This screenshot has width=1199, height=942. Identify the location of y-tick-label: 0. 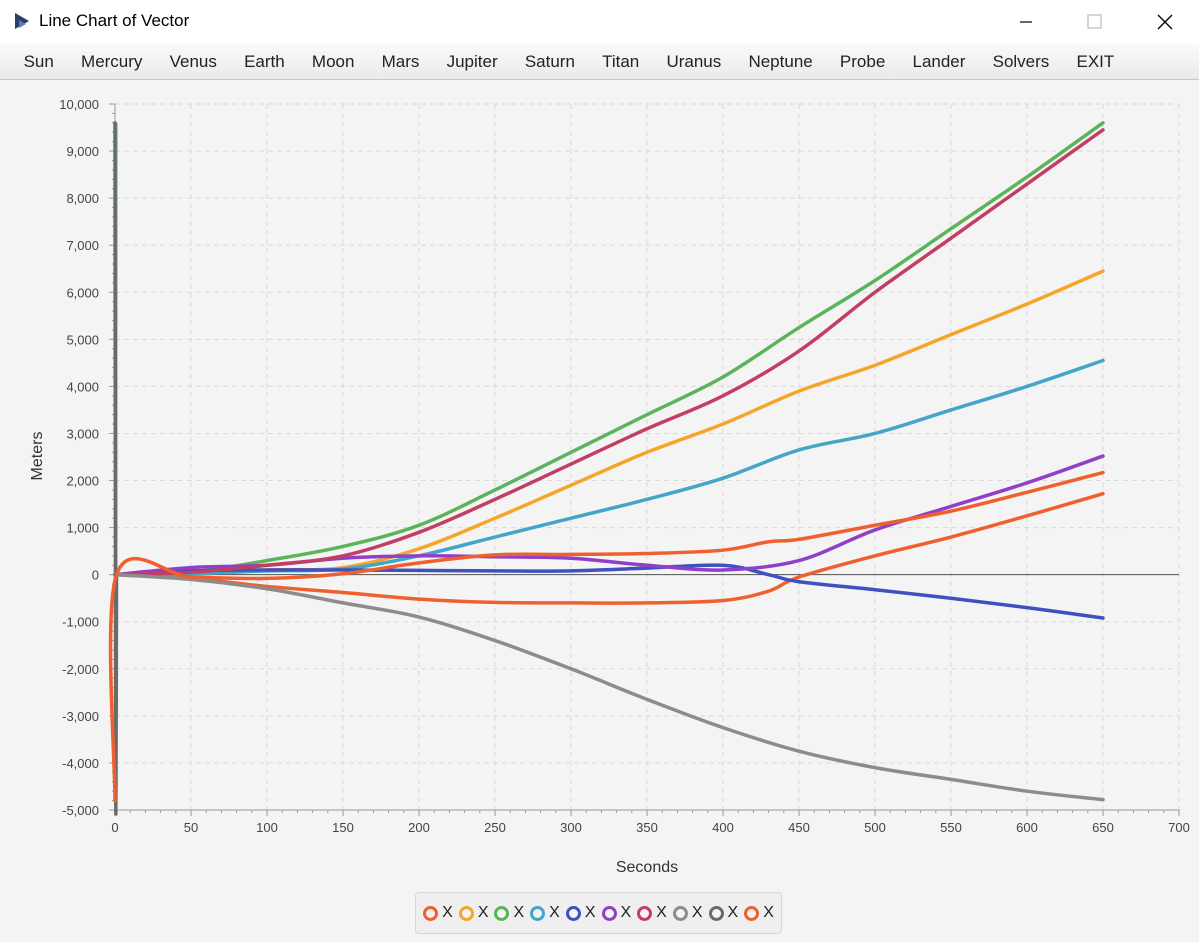
(95, 575).